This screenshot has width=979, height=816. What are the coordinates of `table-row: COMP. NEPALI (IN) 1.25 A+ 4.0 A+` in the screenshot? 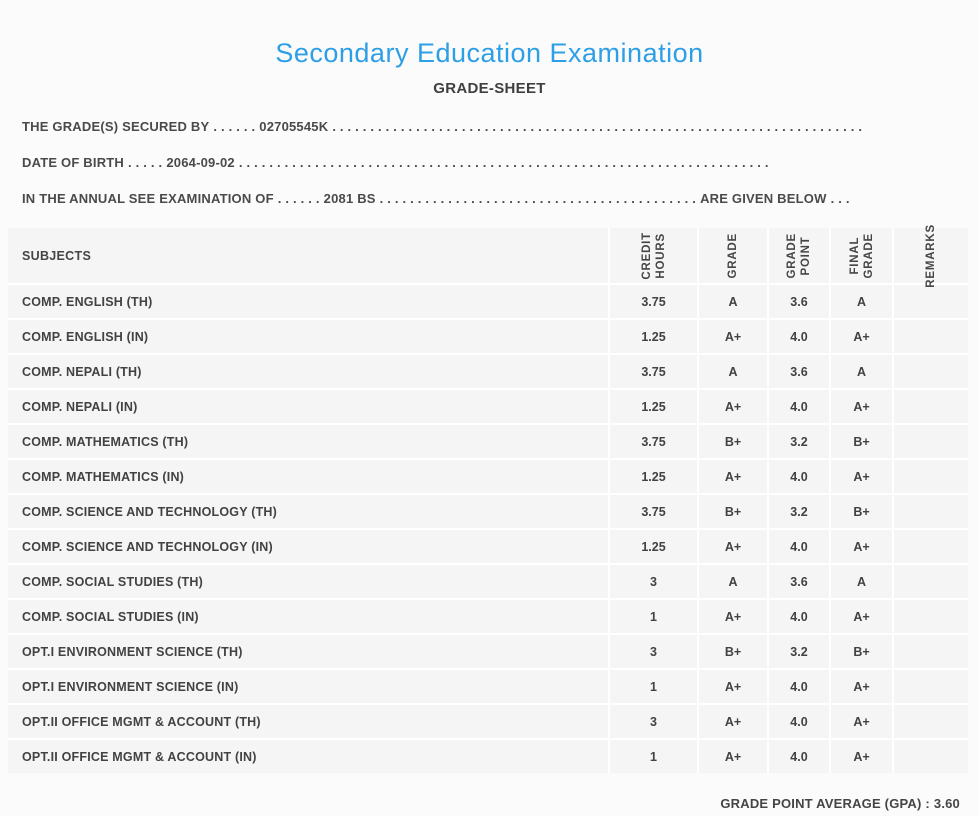 It's located at (488, 405).